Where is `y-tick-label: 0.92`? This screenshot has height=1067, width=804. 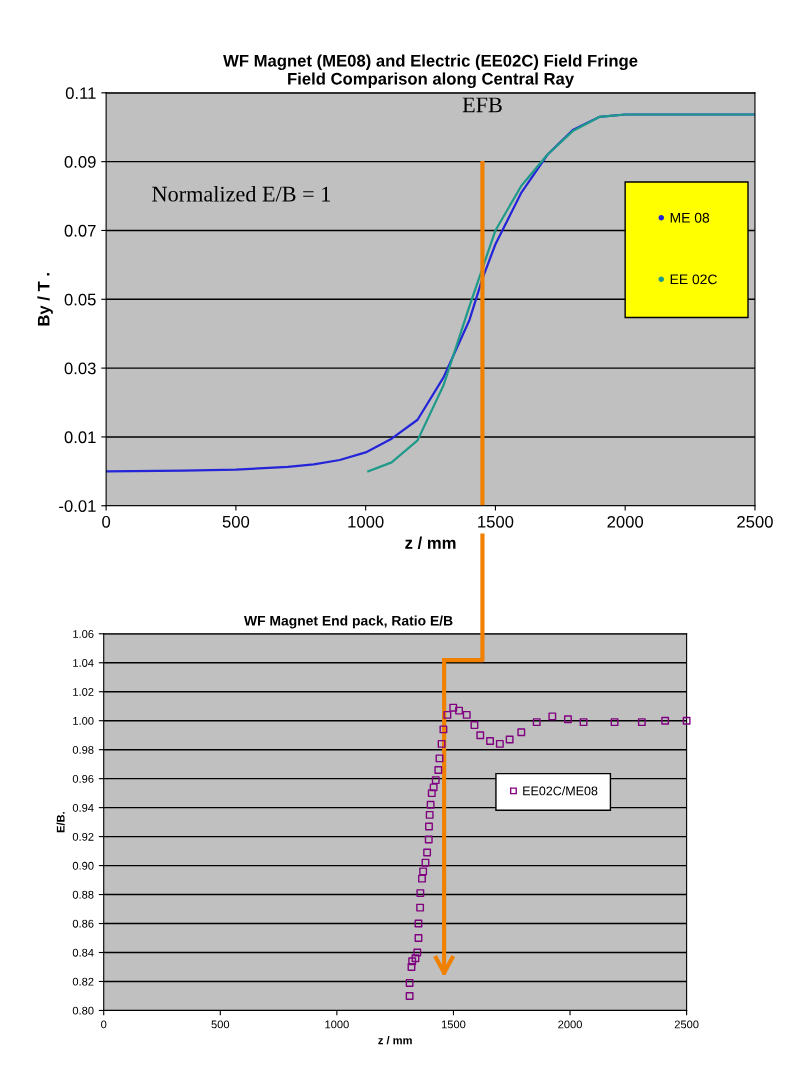 y-tick-label: 0.92 is located at coordinates (83, 836).